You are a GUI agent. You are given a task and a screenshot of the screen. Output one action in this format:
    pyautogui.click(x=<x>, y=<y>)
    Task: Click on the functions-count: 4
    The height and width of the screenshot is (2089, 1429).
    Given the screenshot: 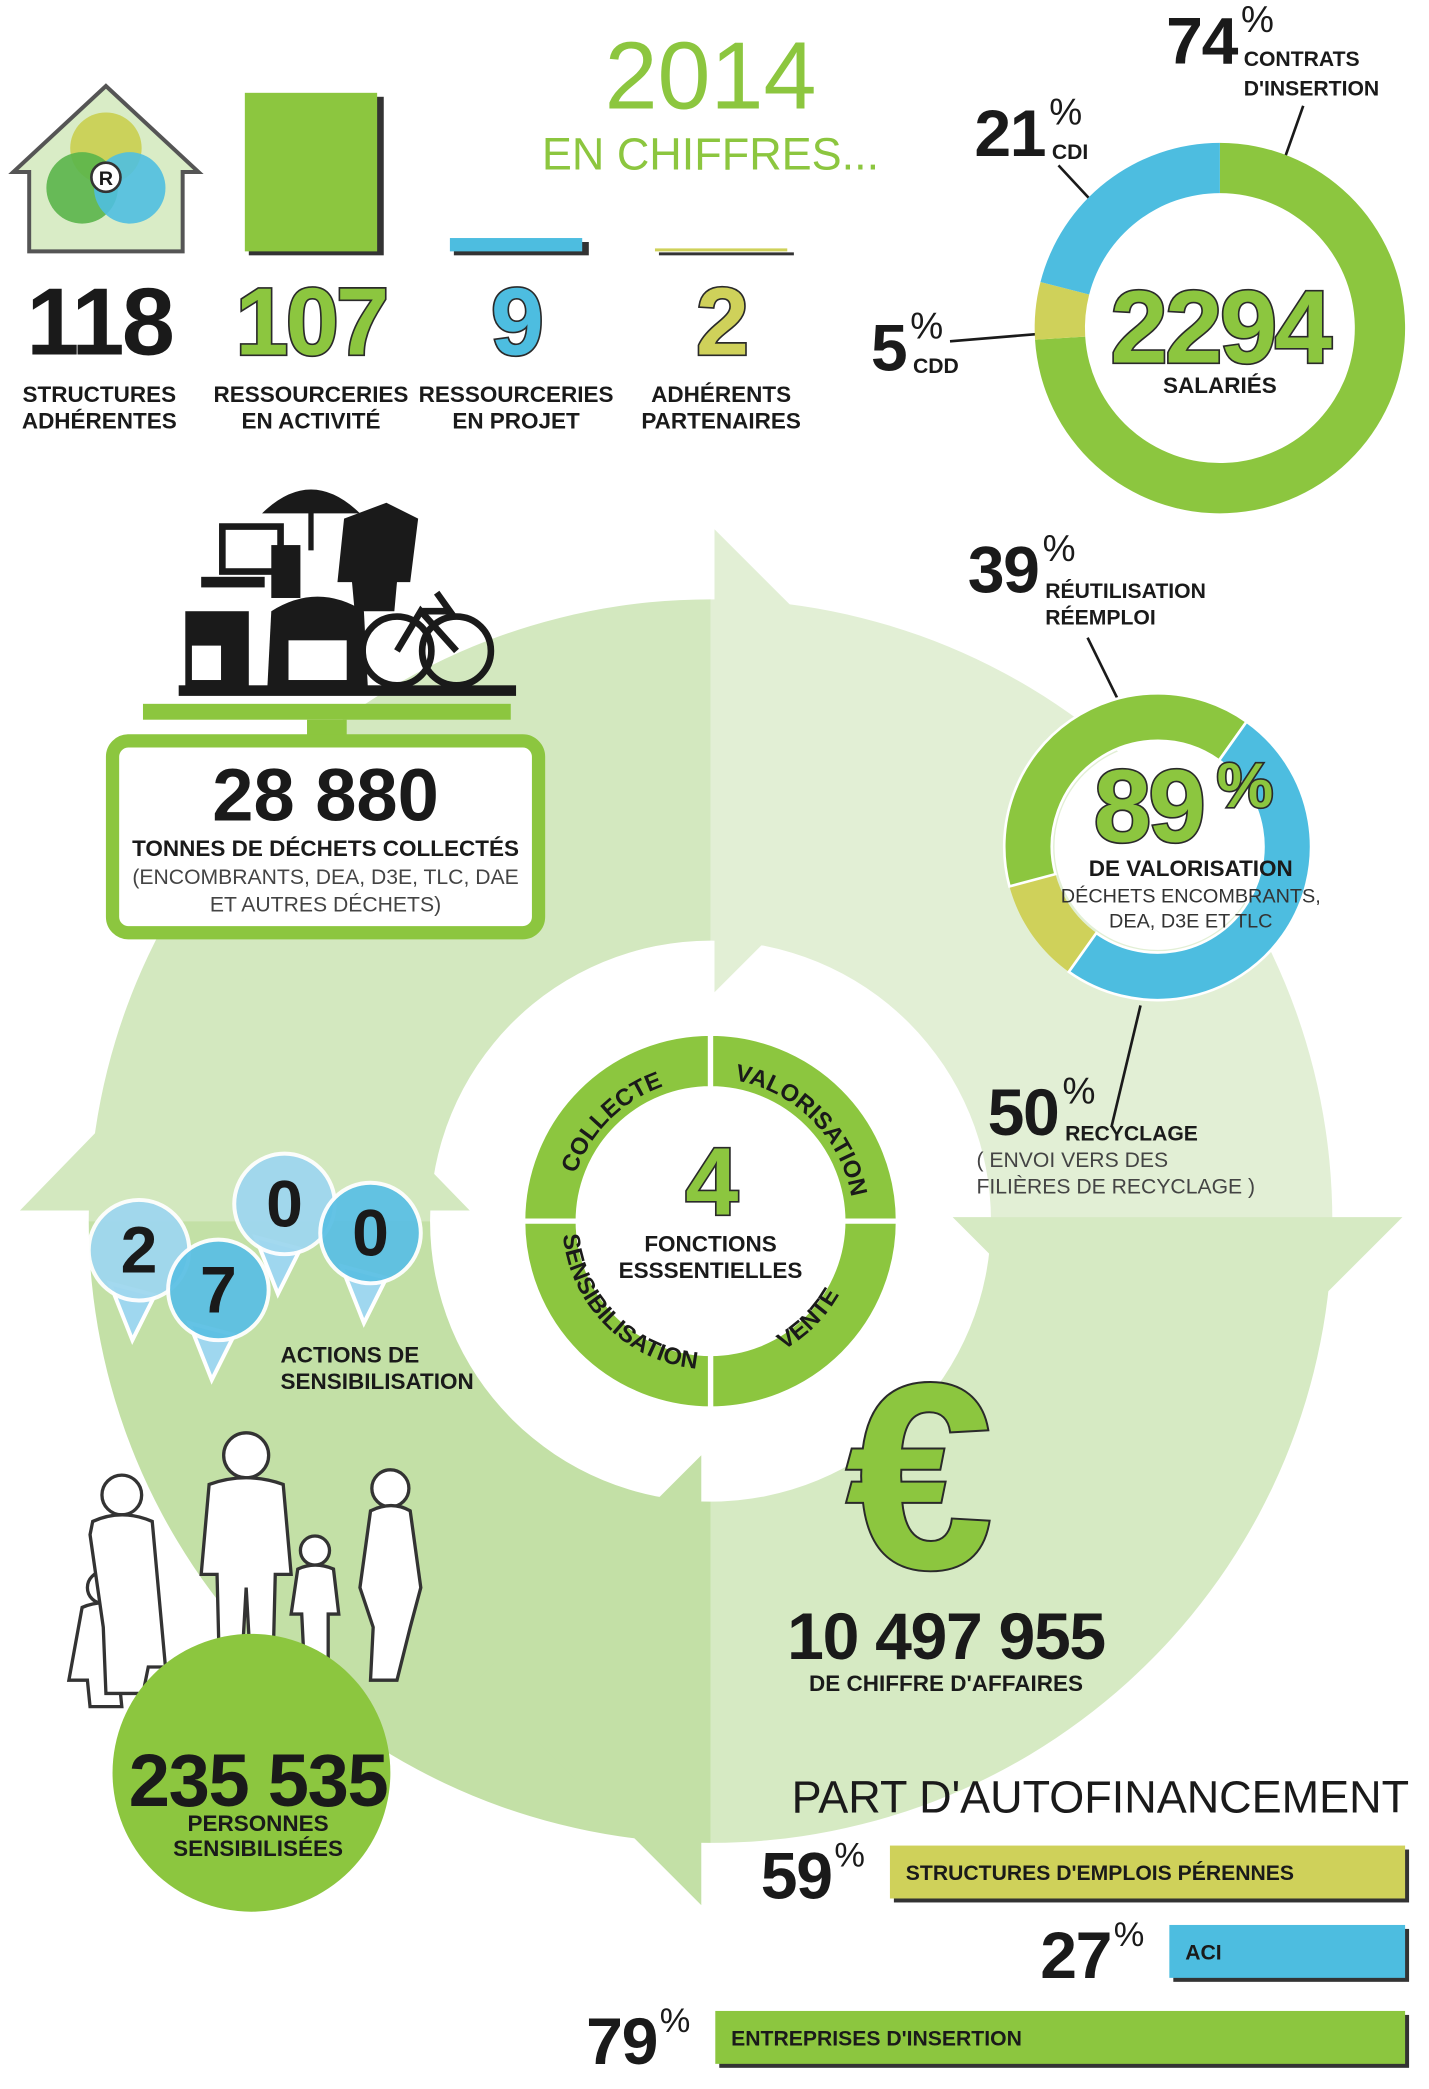 What is the action you would take?
    pyautogui.click(x=711, y=1183)
    